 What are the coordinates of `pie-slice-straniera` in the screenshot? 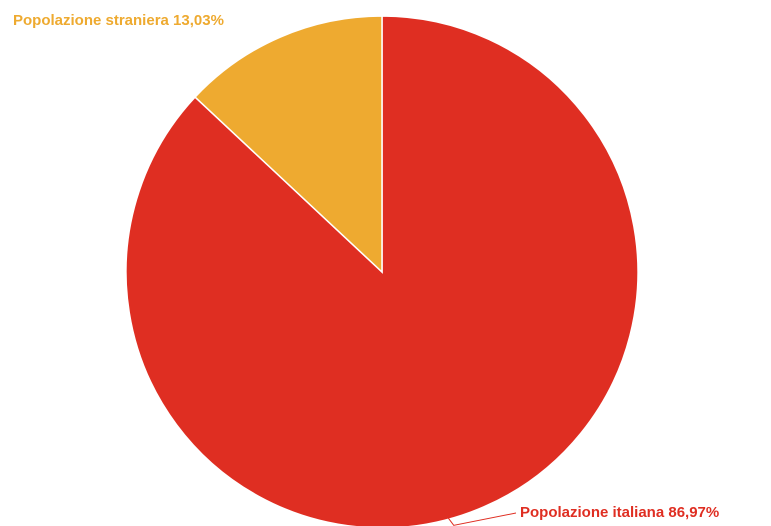 It's located at (288, 144).